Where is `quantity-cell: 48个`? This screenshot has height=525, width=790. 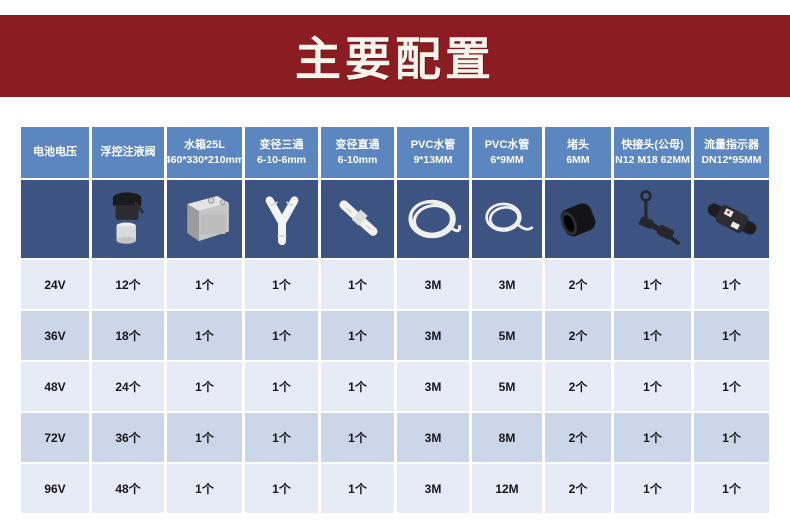
quantity-cell: 48个 is located at coordinates (128, 488).